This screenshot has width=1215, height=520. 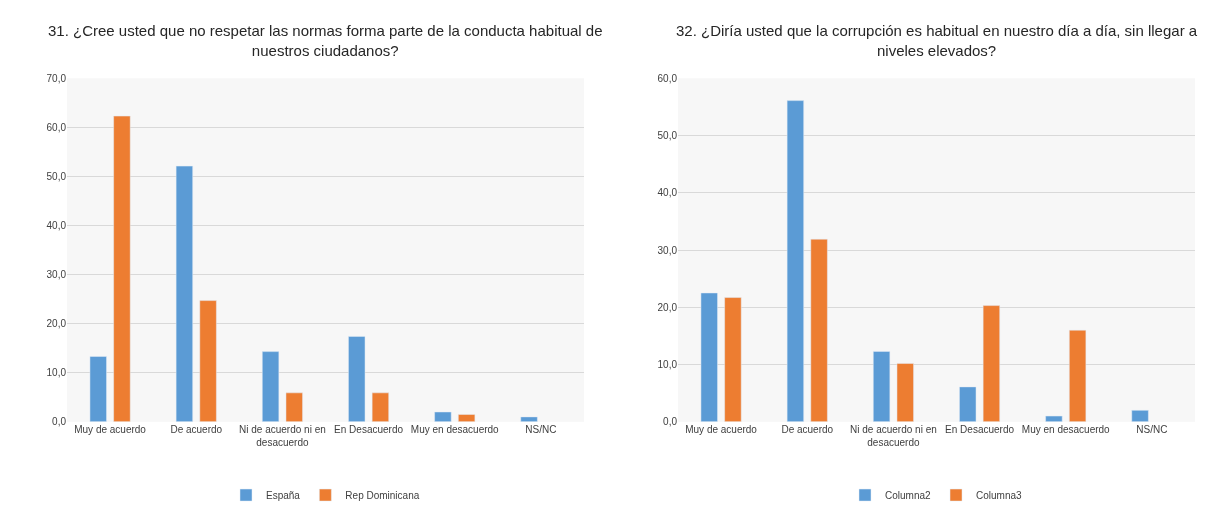 I want to click on chart-title: 32. ¿Diría usted que la corrupción es habitual en nuestro día a día, sin llegar a niveles elevados?, so click(x=937, y=40).